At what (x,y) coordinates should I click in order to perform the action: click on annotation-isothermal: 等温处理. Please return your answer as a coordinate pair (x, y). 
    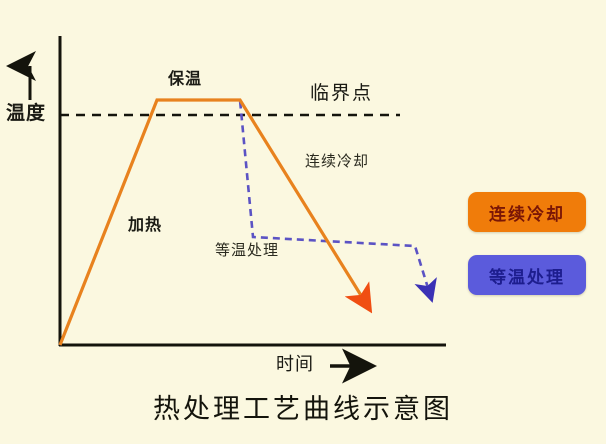
    Looking at the image, I should click on (247, 251).